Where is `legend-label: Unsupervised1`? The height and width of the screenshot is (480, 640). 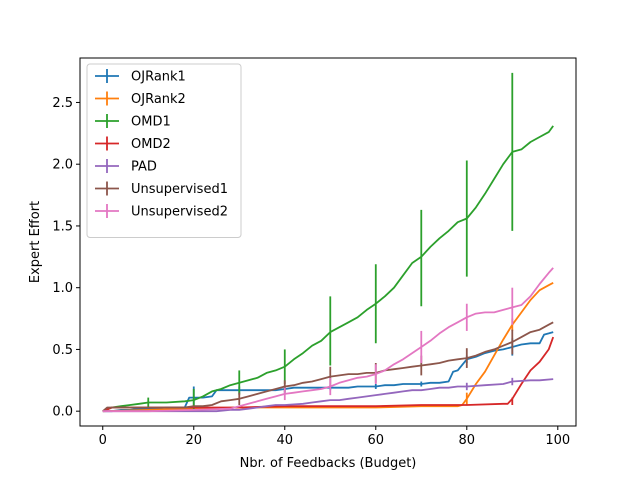 legend-label: Unsupervised1 is located at coordinates (179, 189).